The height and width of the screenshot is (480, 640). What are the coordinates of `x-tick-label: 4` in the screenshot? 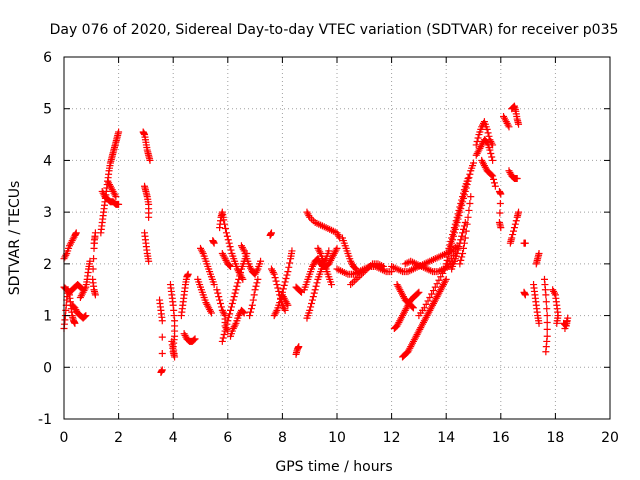 It's located at (173, 438).